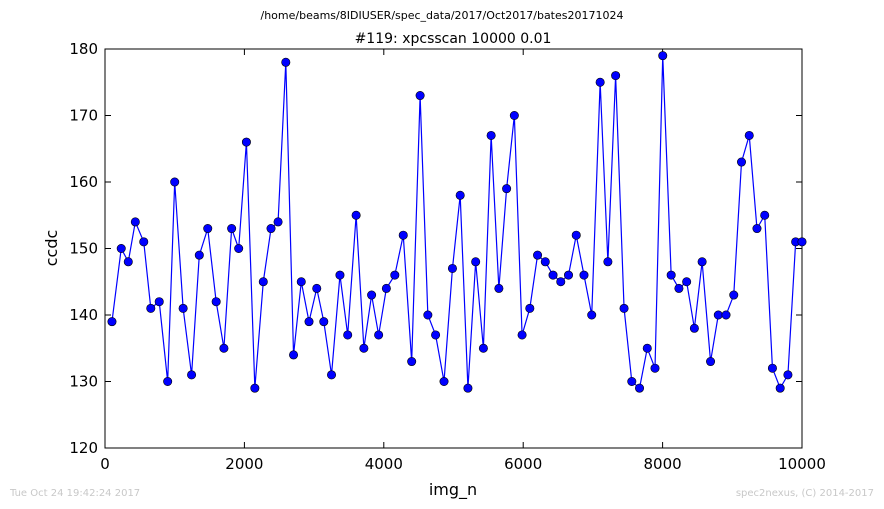 This screenshot has width=884, height=509. I want to click on footer-credit: spec2nexus, (C) 2014-2017, so click(804, 493).